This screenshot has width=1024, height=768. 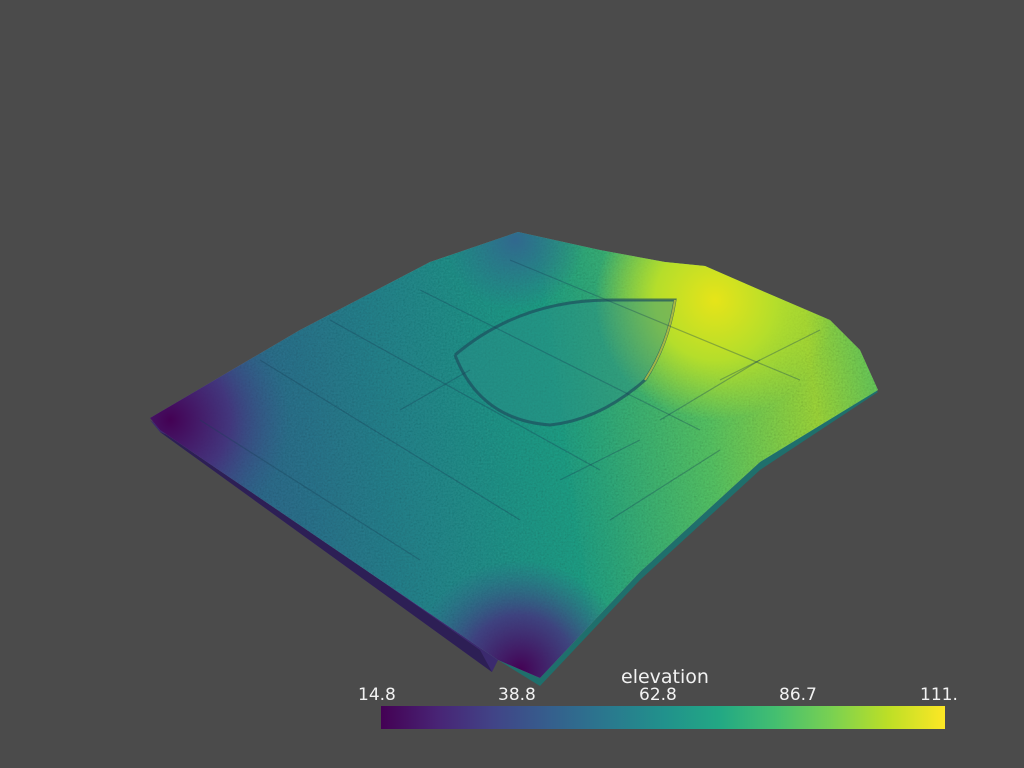 I want to click on terrain-front-wall, so click(x=326, y=552).